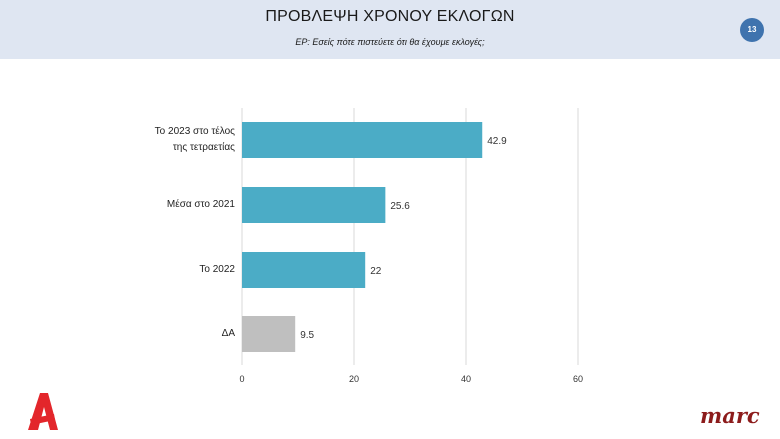 The width and height of the screenshot is (780, 439). I want to click on x-tick-label: 40, so click(466, 379).